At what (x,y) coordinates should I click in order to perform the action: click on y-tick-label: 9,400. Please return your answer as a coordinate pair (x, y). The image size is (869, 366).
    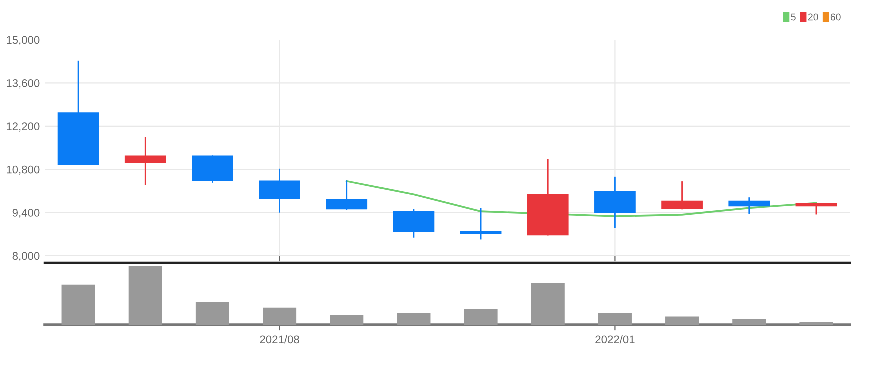
    Looking at the image, I should click on (26, 213).